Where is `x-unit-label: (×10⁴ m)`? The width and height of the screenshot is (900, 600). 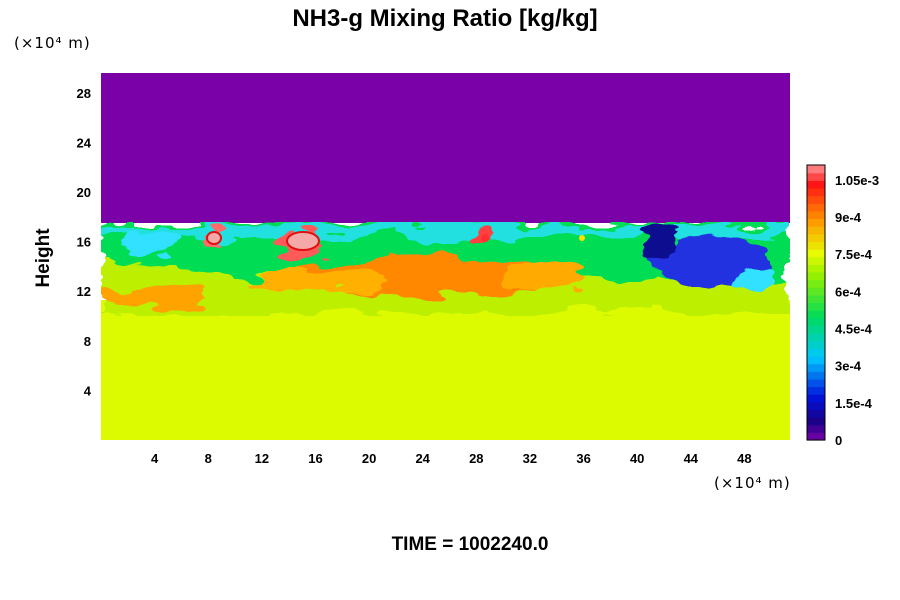 x-unit-label: (×10⁴ m) is located at coordinates (752, 483).